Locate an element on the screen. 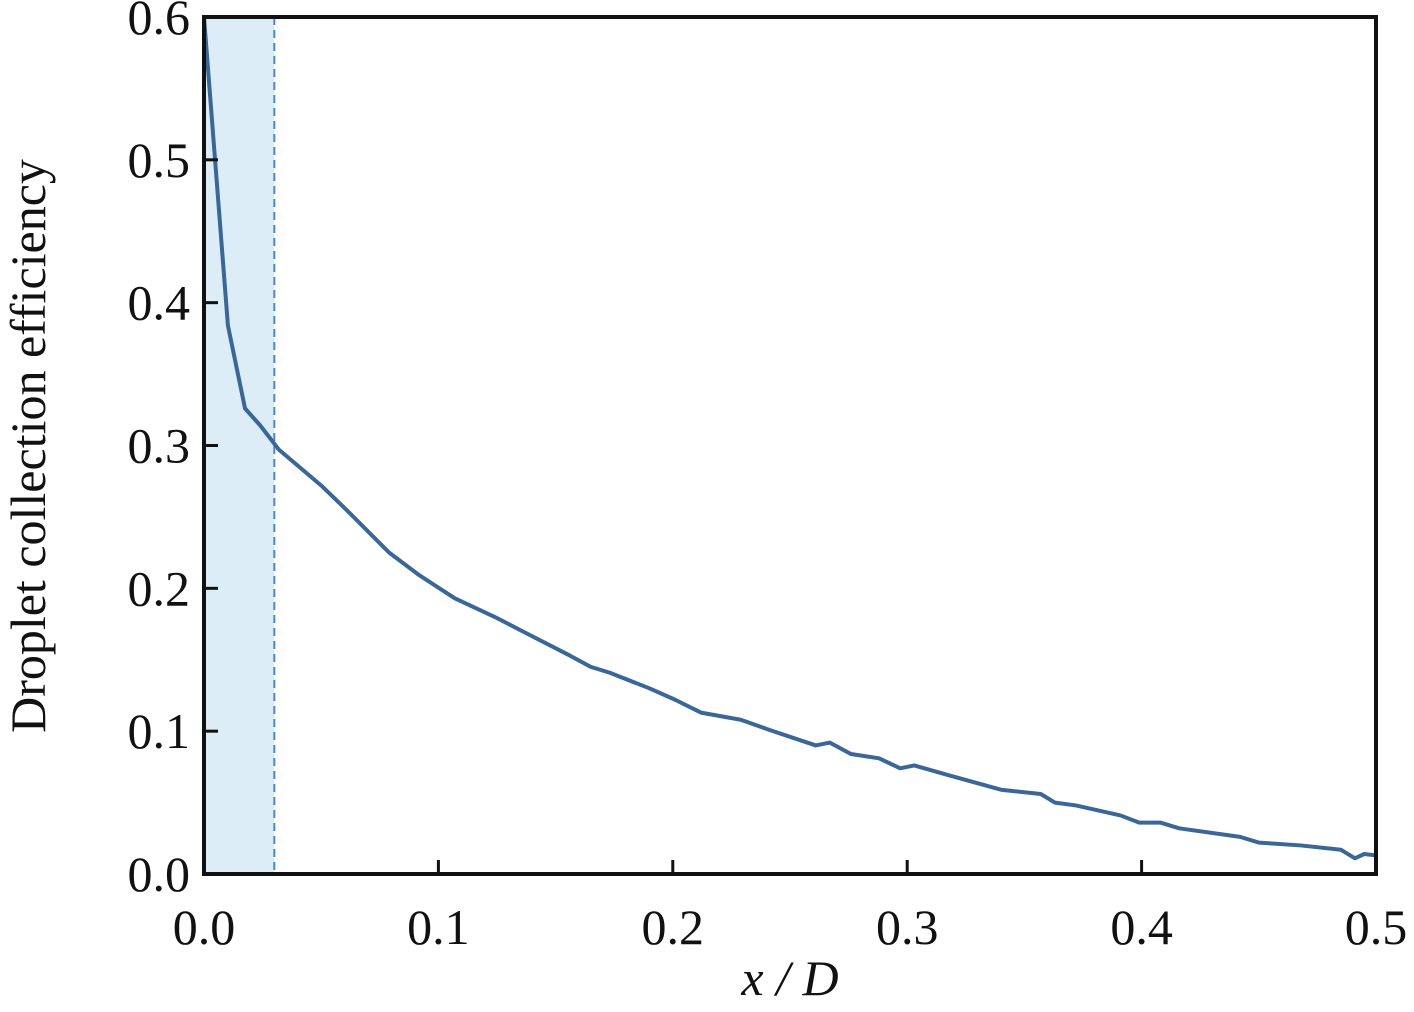 The height and width of the screenshot is (1012, 1414). y-tick-label: 0.2 is located at coordinates (159, 588).